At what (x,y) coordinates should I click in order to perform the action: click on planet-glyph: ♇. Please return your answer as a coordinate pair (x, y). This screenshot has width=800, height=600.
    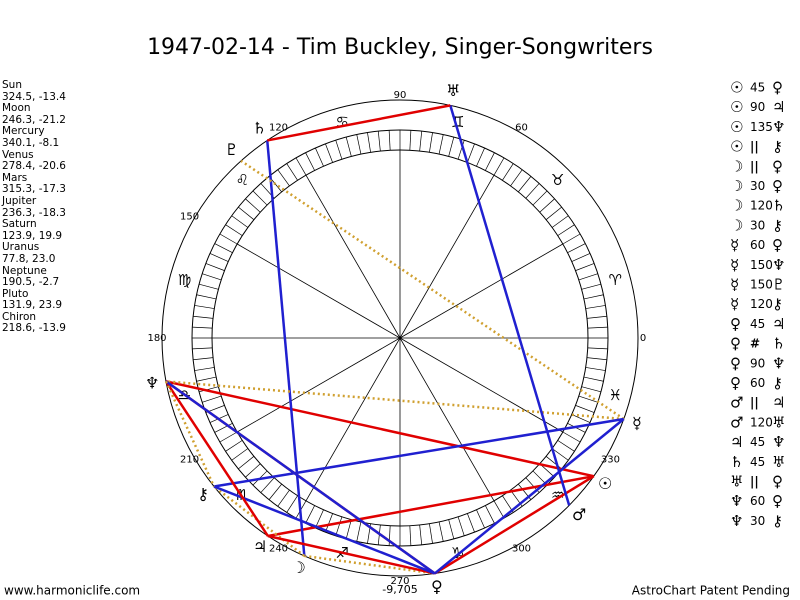
    Looking at the image, I should click on (232, 149).